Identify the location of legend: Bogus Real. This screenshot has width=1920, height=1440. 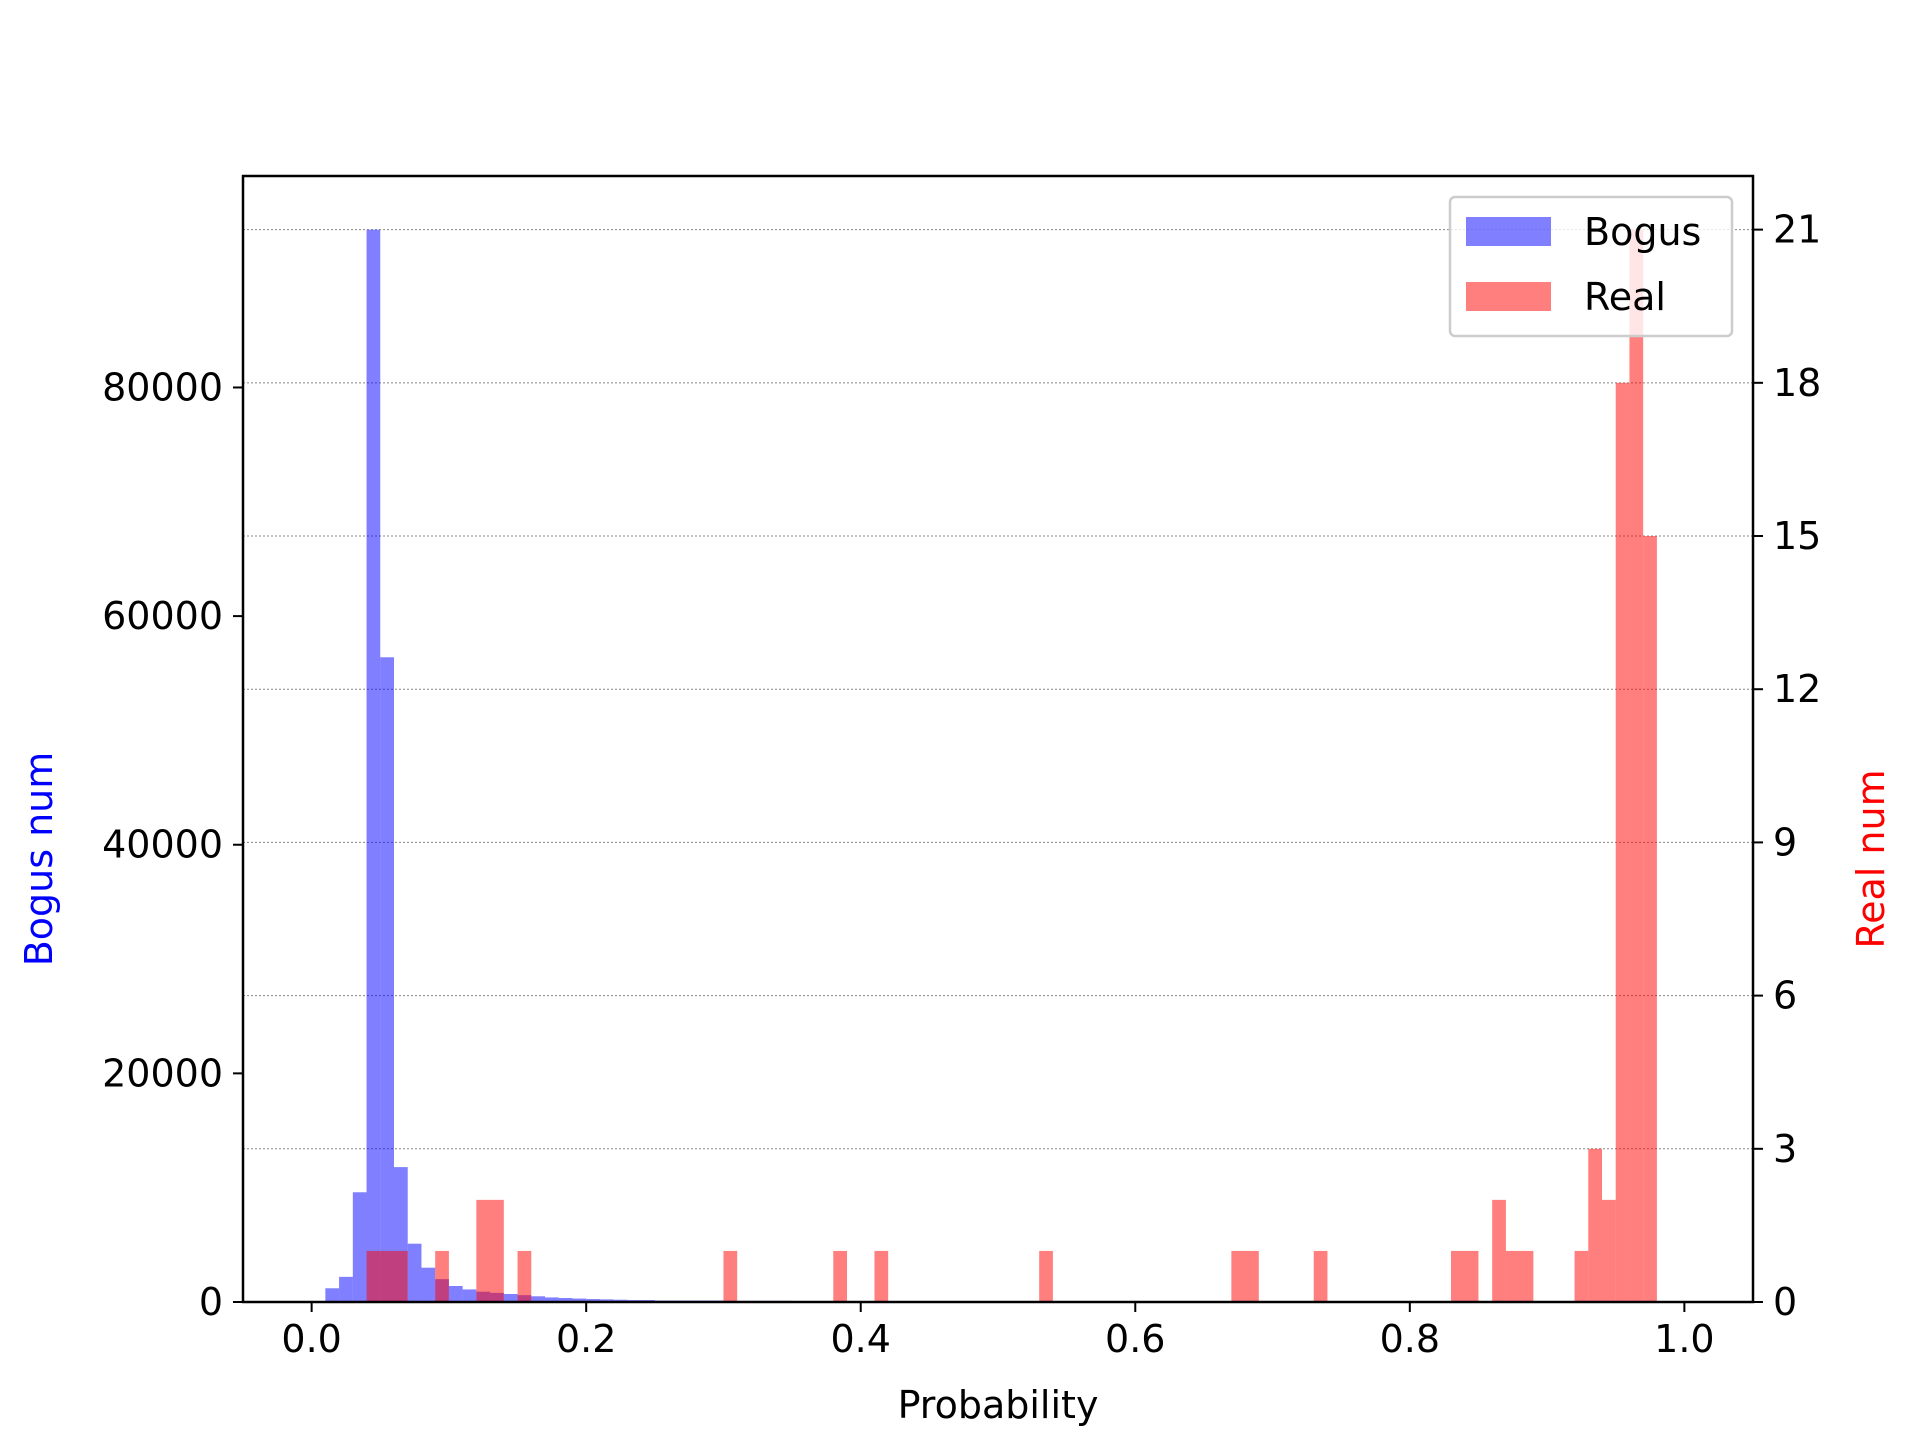
(1591, 266).